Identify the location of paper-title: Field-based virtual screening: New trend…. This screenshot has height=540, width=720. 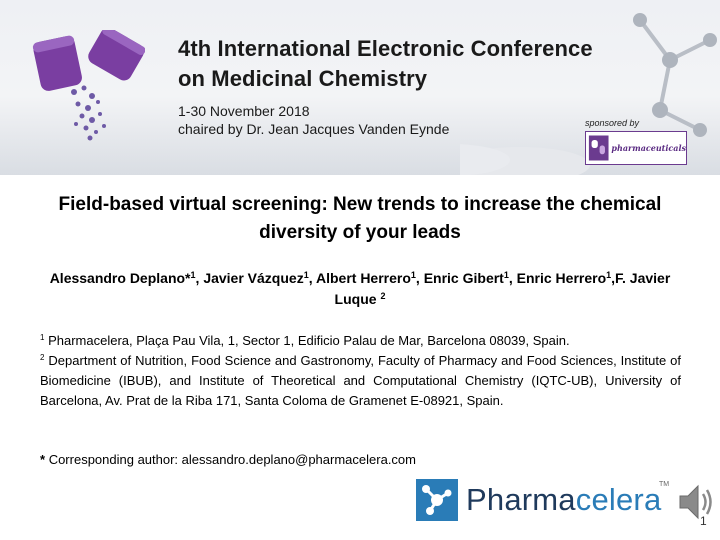
(360, 218).